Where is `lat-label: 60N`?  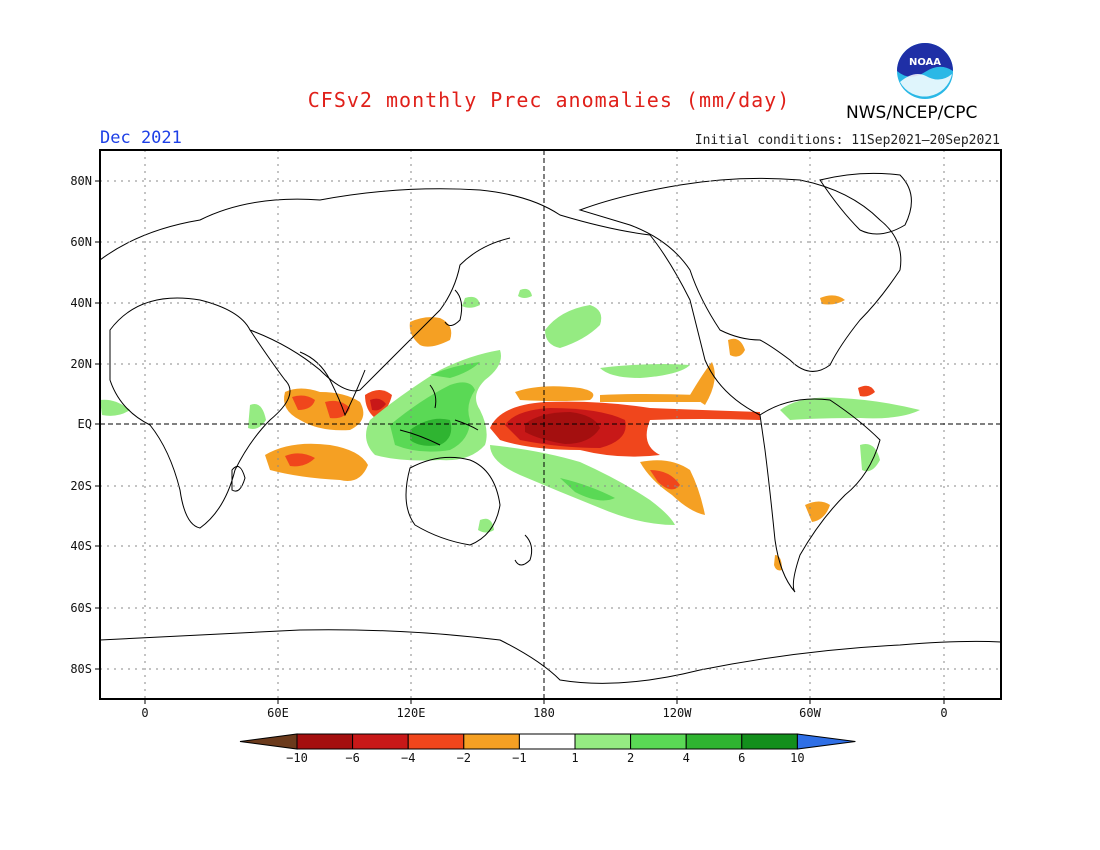 lat-label: 60N is located at coordinates (81, 242).